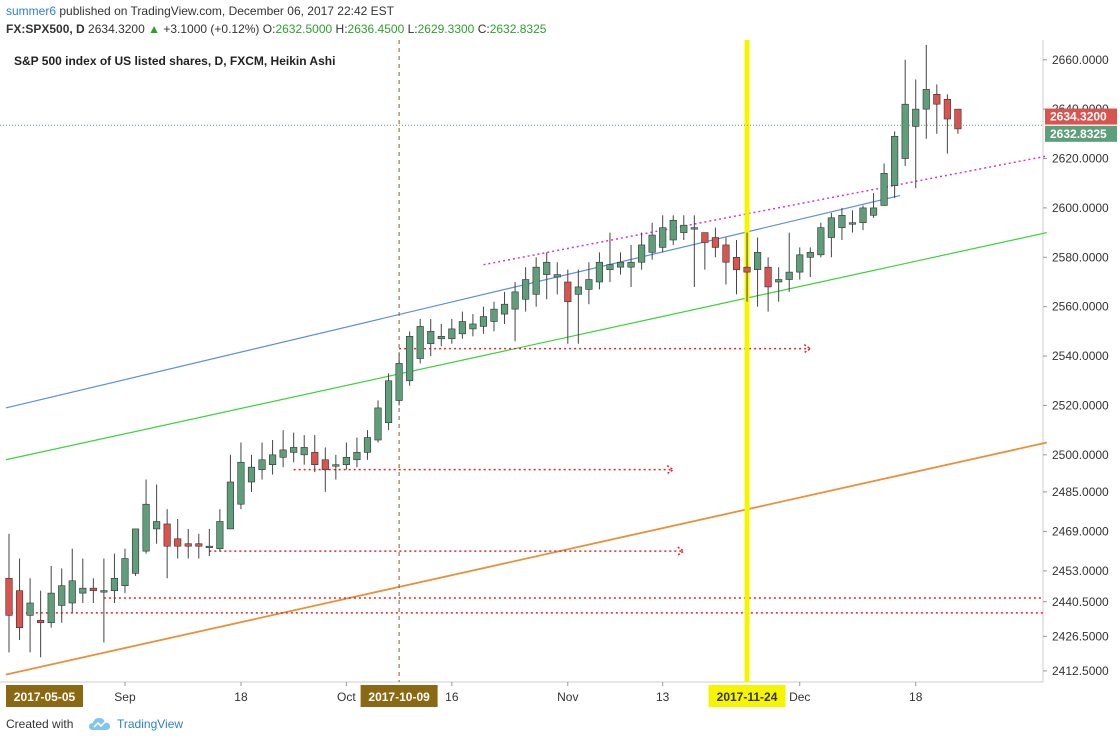 This screenshot has width=1120, height=742. Describe the element at coordinates (765, 210) in the screenshot. I see `resistance-dotted-magenta` at that location.